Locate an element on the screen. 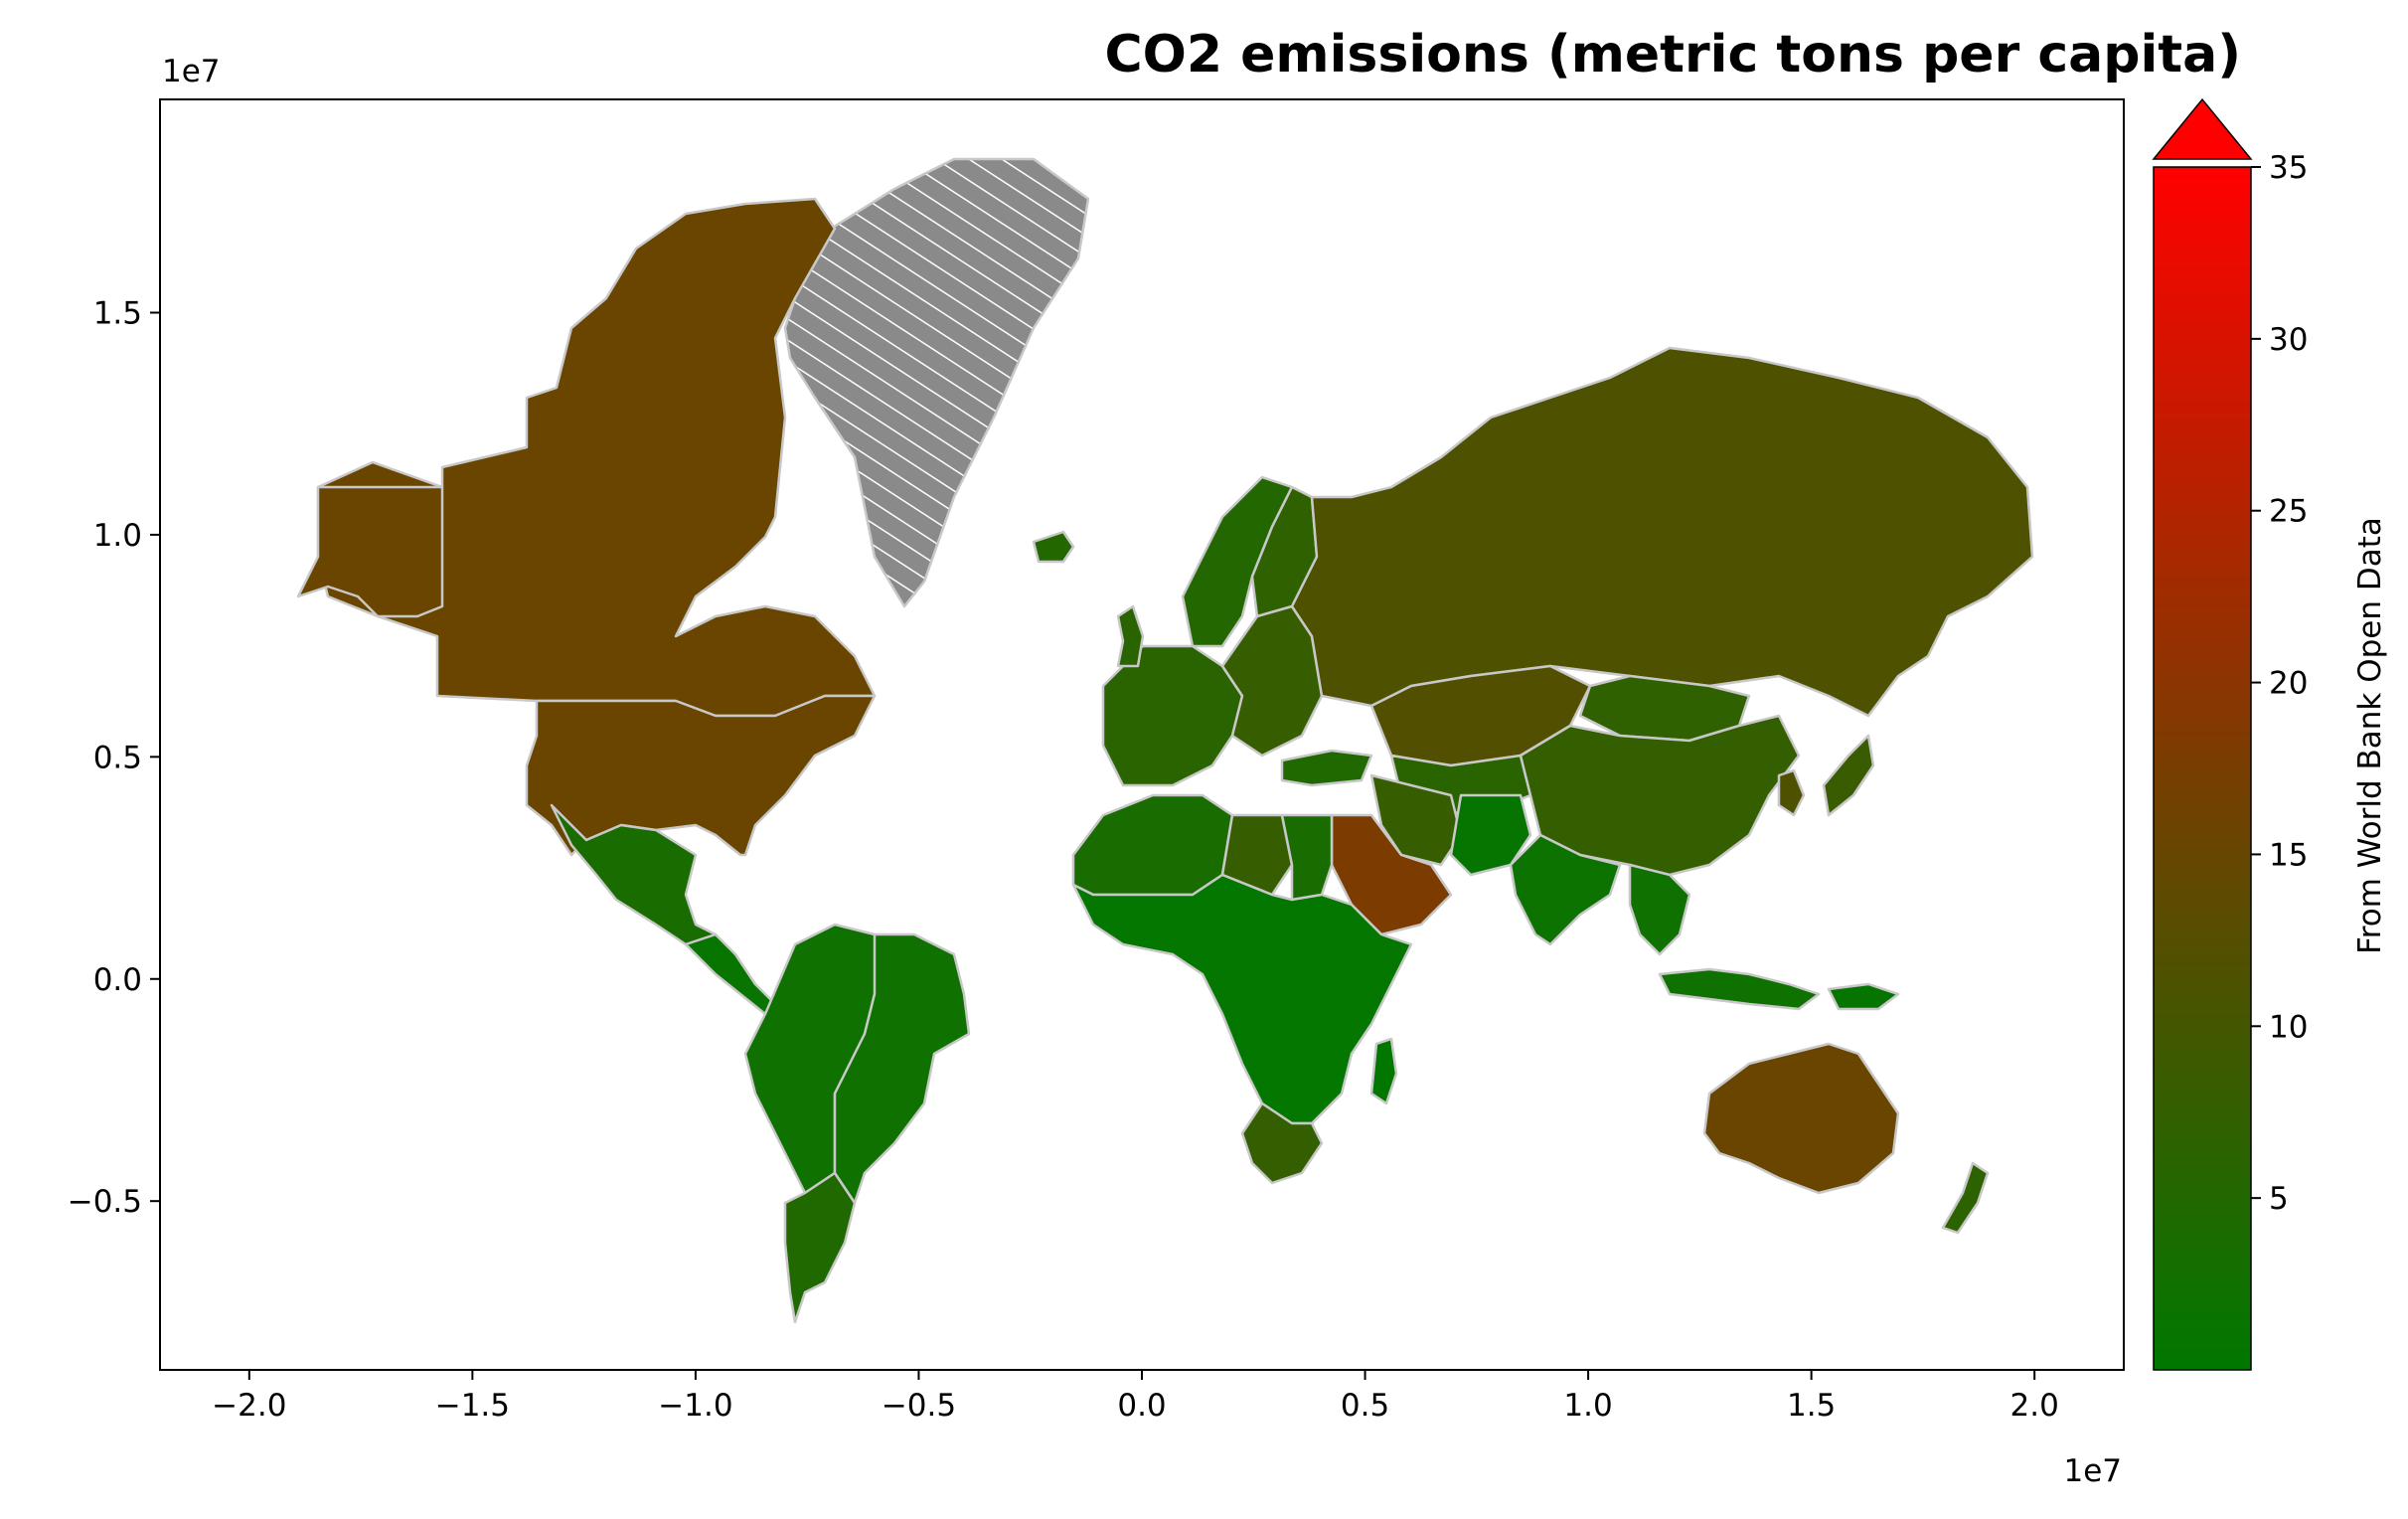 This screenshot has height=1519, width=2408. region-southeast-asia is located at coordinates (1659, 910).